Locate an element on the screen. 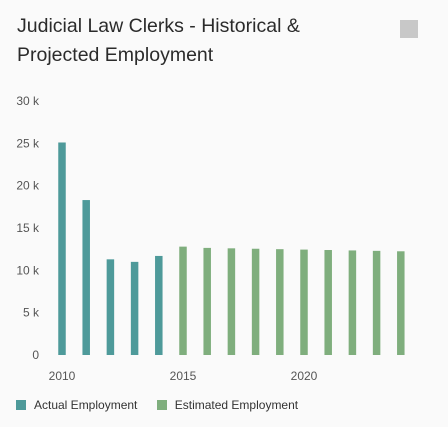 The image size is (448, 427). legend-item-actual: Actual Employment is located at coordinates (76, 405).